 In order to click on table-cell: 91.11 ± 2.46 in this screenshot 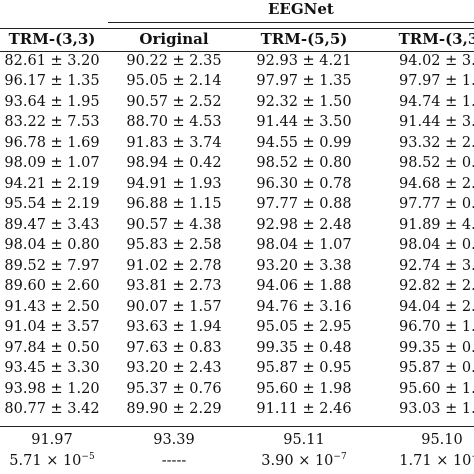, I will do `click(304, 409)`.